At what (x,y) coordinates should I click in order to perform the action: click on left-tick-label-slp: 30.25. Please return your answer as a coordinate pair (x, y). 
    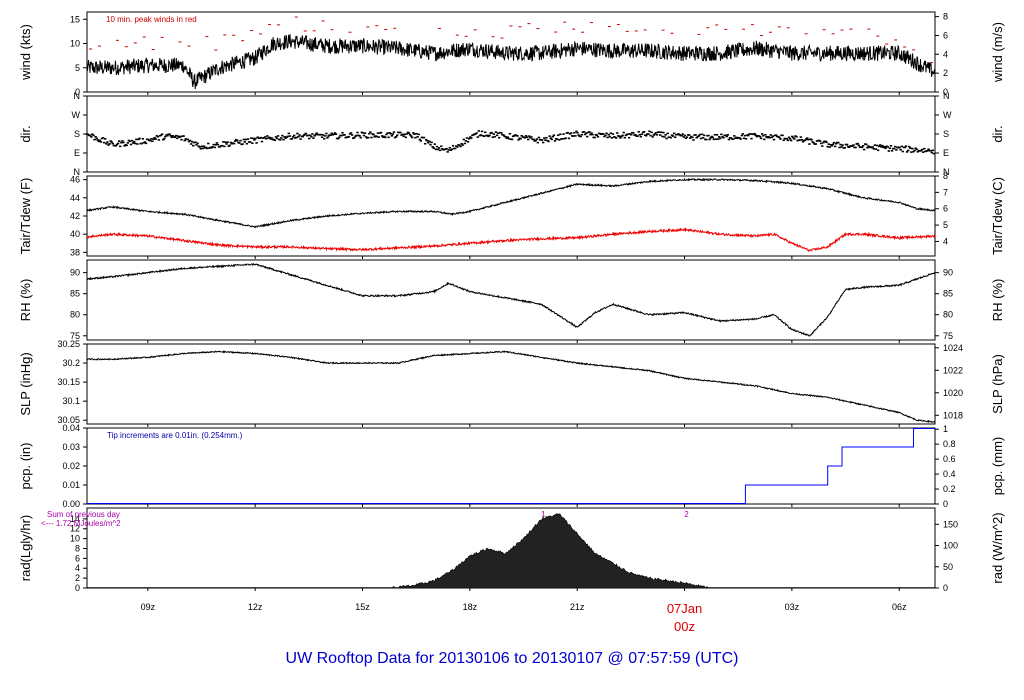
    Looking at the image, I should click on (68, 344).